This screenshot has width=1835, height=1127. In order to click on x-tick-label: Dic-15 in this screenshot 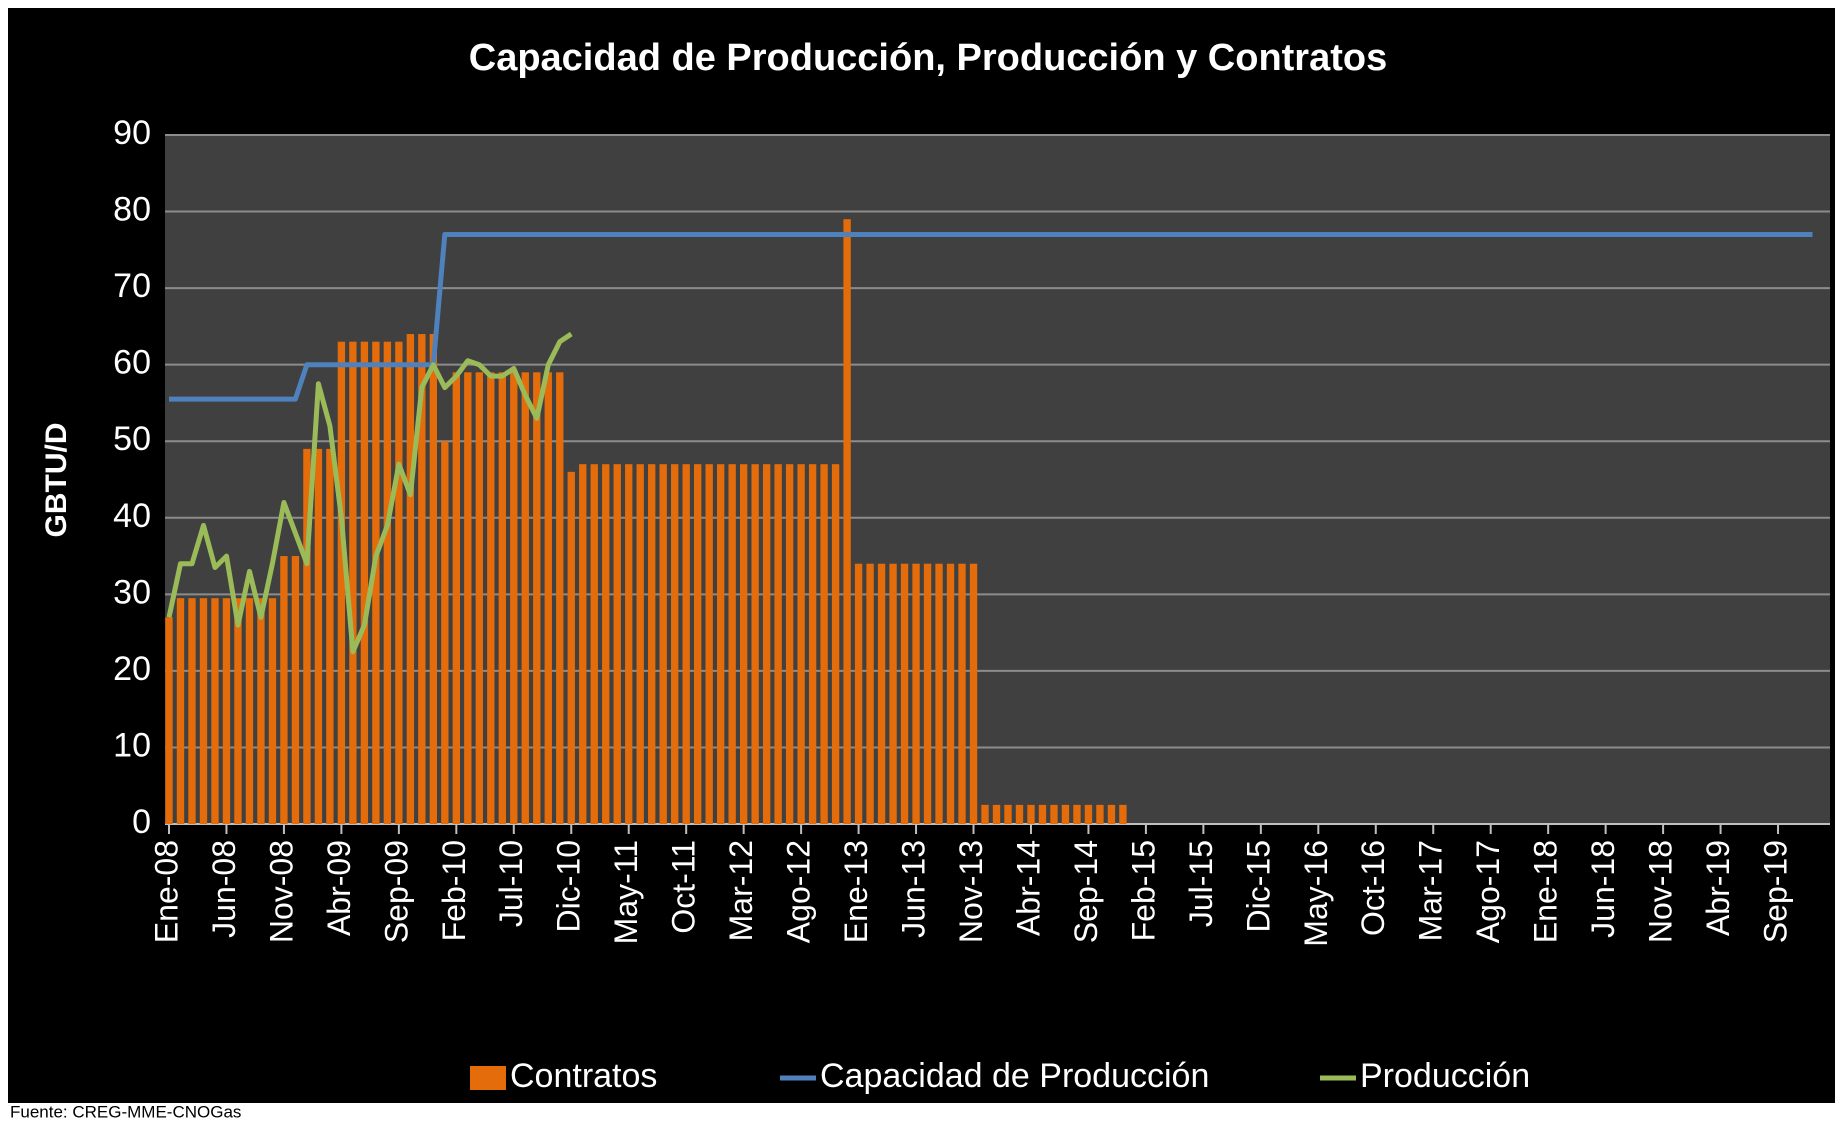, I will do `click(1258, 886)`.